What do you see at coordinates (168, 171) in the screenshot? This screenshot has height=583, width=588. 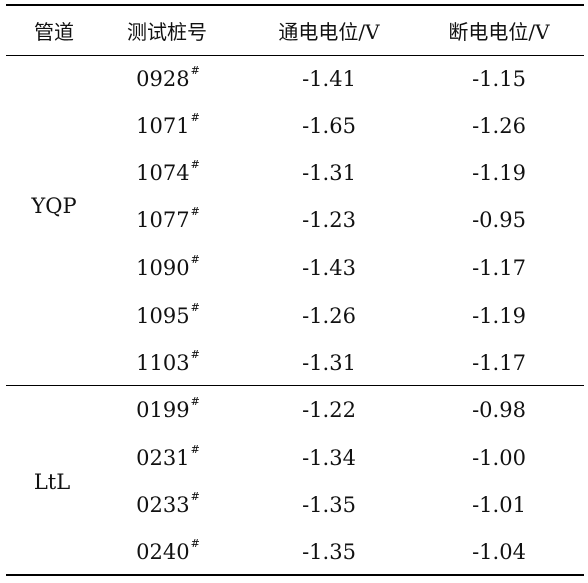 I see `table-cell-stake: 1074#` at bounding box center [168, 171].